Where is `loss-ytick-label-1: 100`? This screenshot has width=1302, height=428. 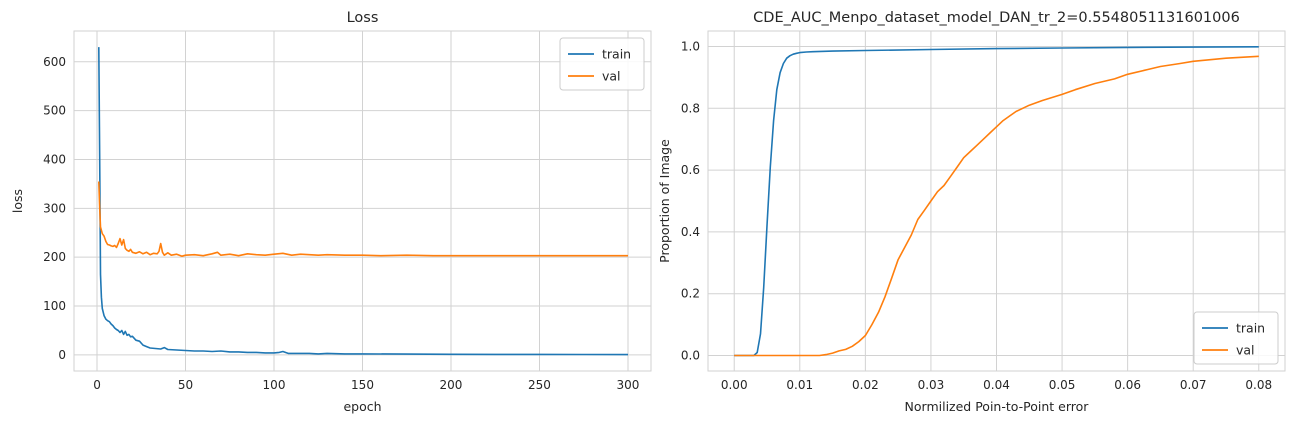
loss-ytick-label-1: 100 is located at coordinates (54, 306).